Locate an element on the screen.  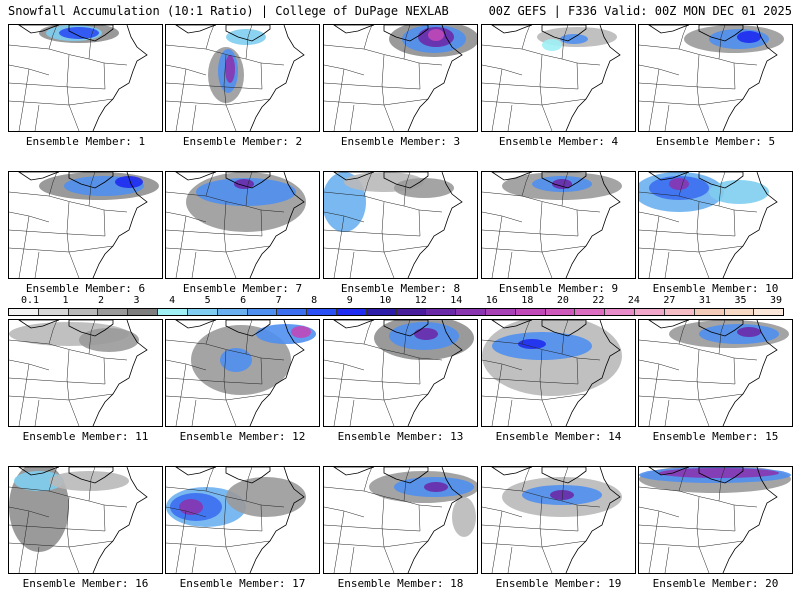
legend-tick-label: 24 is located at coordinates (633, 300).